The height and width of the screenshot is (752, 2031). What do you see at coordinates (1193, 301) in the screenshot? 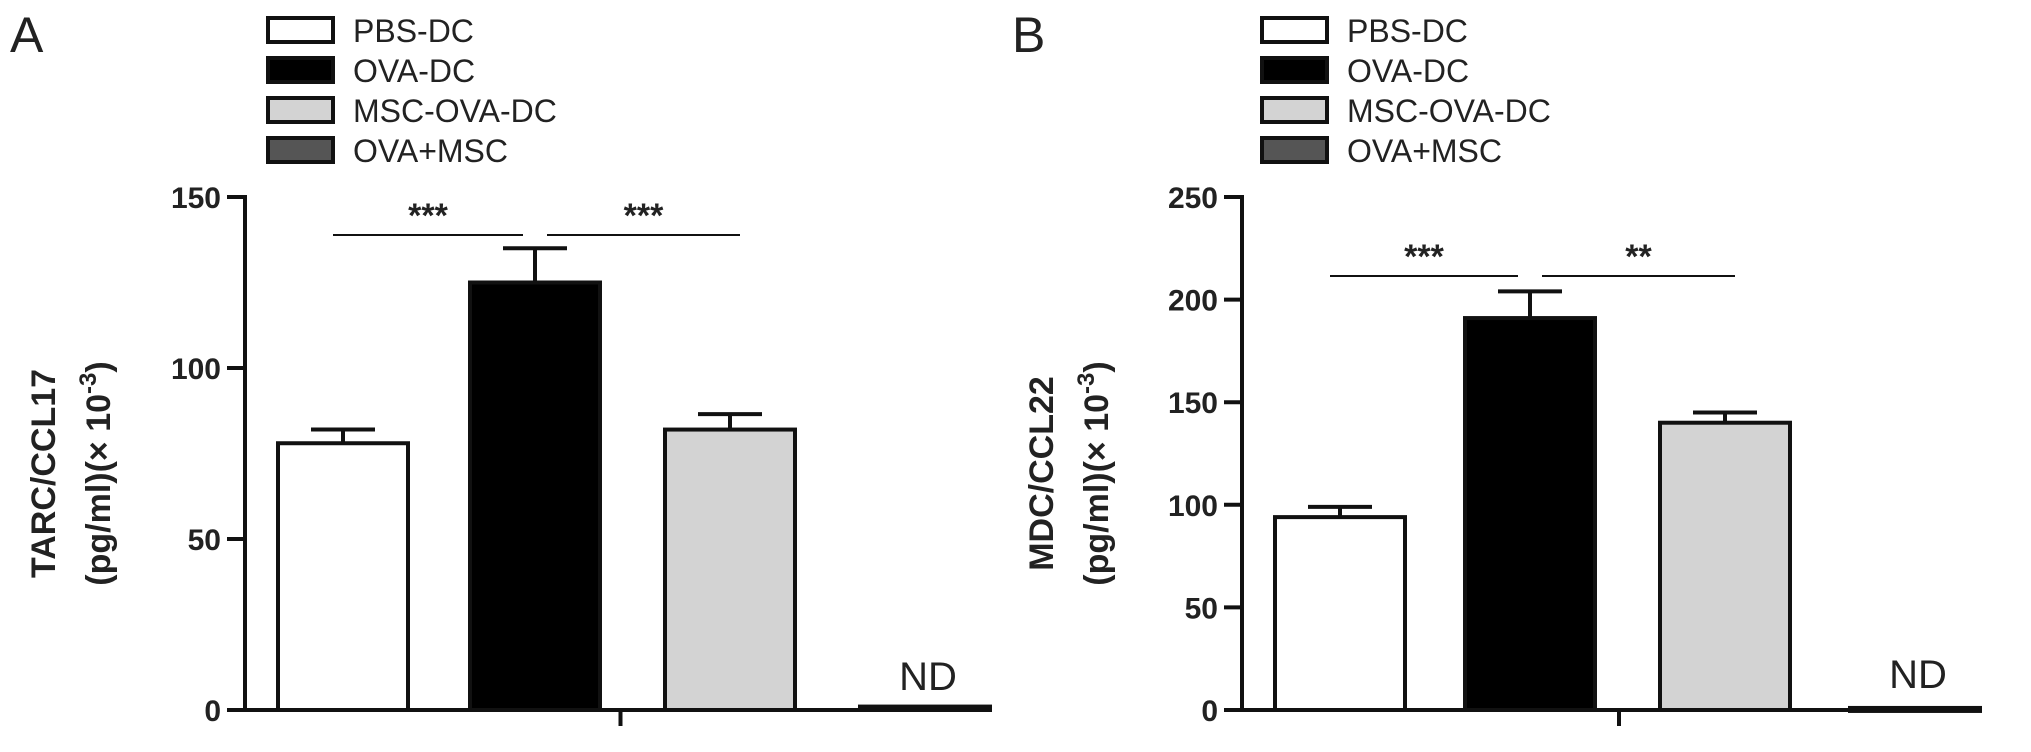
I see `y-tick-label: 200` at bounding box center [1193, 301].